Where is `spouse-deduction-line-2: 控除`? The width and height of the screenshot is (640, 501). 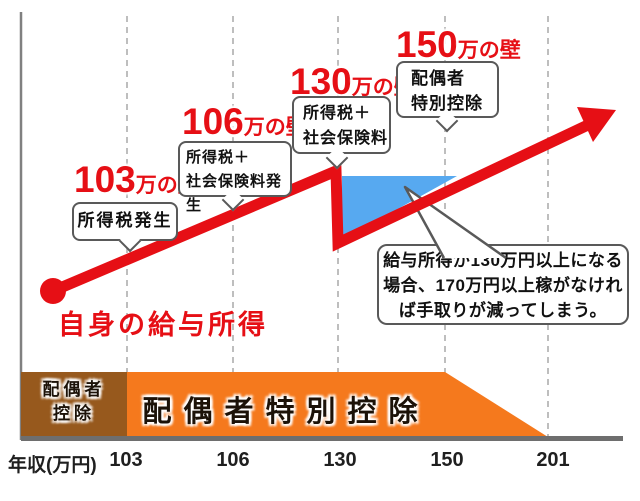 spouse-deduction-line-2: 控除 is located at coordinates (74, 413).